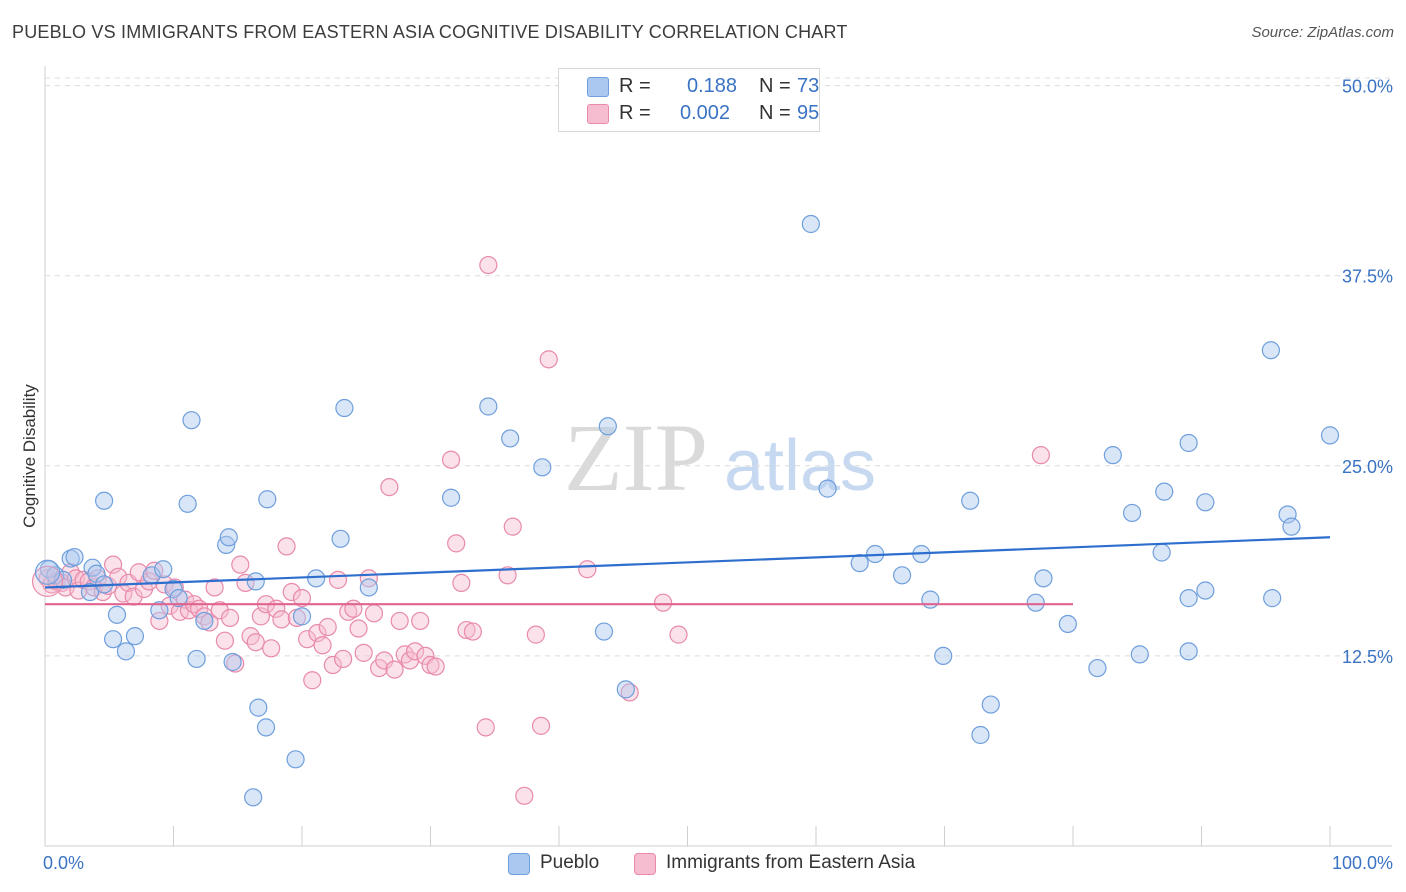 Image resolution: width=1406 pixels, height=892 pixels. What do you see at coordinates (570, 862) in the screenshot?
I see `bottom-legend-label: Pueblo` at bounding box center [570, 862].